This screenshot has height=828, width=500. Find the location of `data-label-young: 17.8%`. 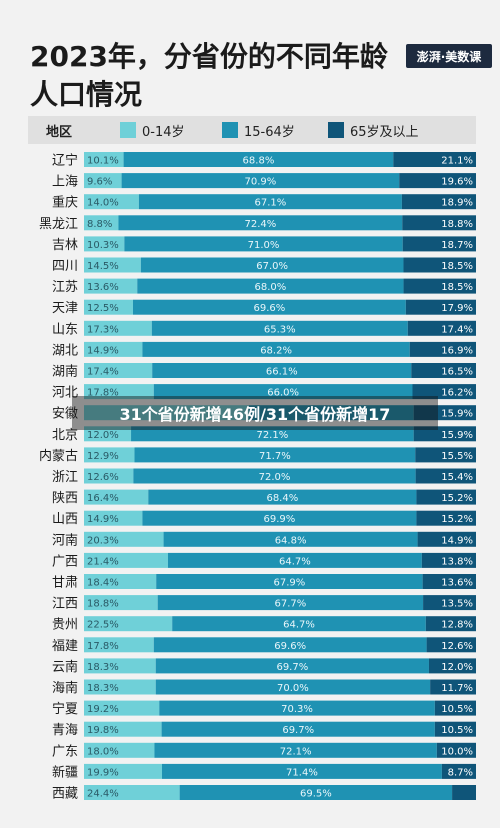

data-label-young: 17.8% is located at coordinates (103, 646).